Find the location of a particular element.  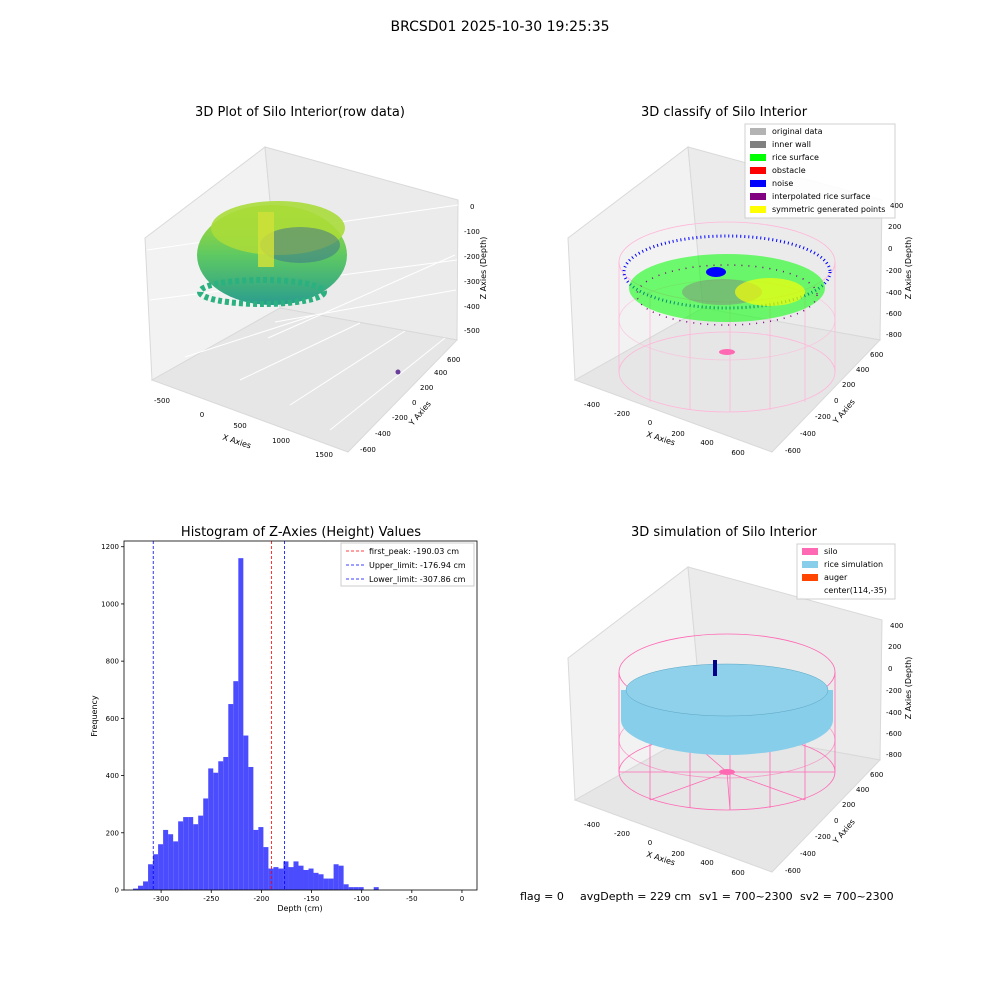

simulation-z-ticks: 400 200 0 -200 -400 -600 -800 is located at coordinates (894, 690).